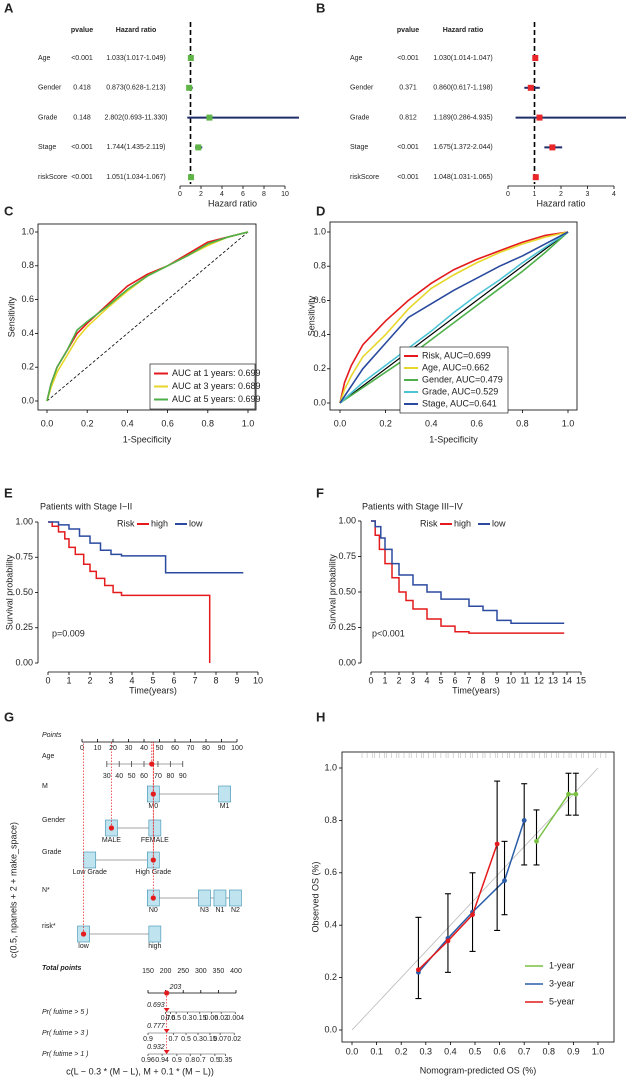  What do you see at coordinates (388, 633) in the screenshot?
I see `p-value: p<0.001` at bounding box center [388, 633].